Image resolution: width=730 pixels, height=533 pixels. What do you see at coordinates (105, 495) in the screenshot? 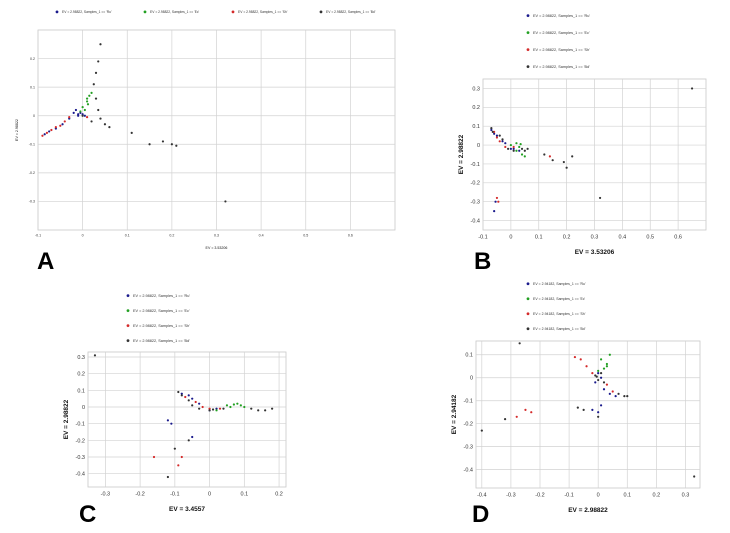
I see `x-tick-label: -0.3` at bounding box center [105, 495].